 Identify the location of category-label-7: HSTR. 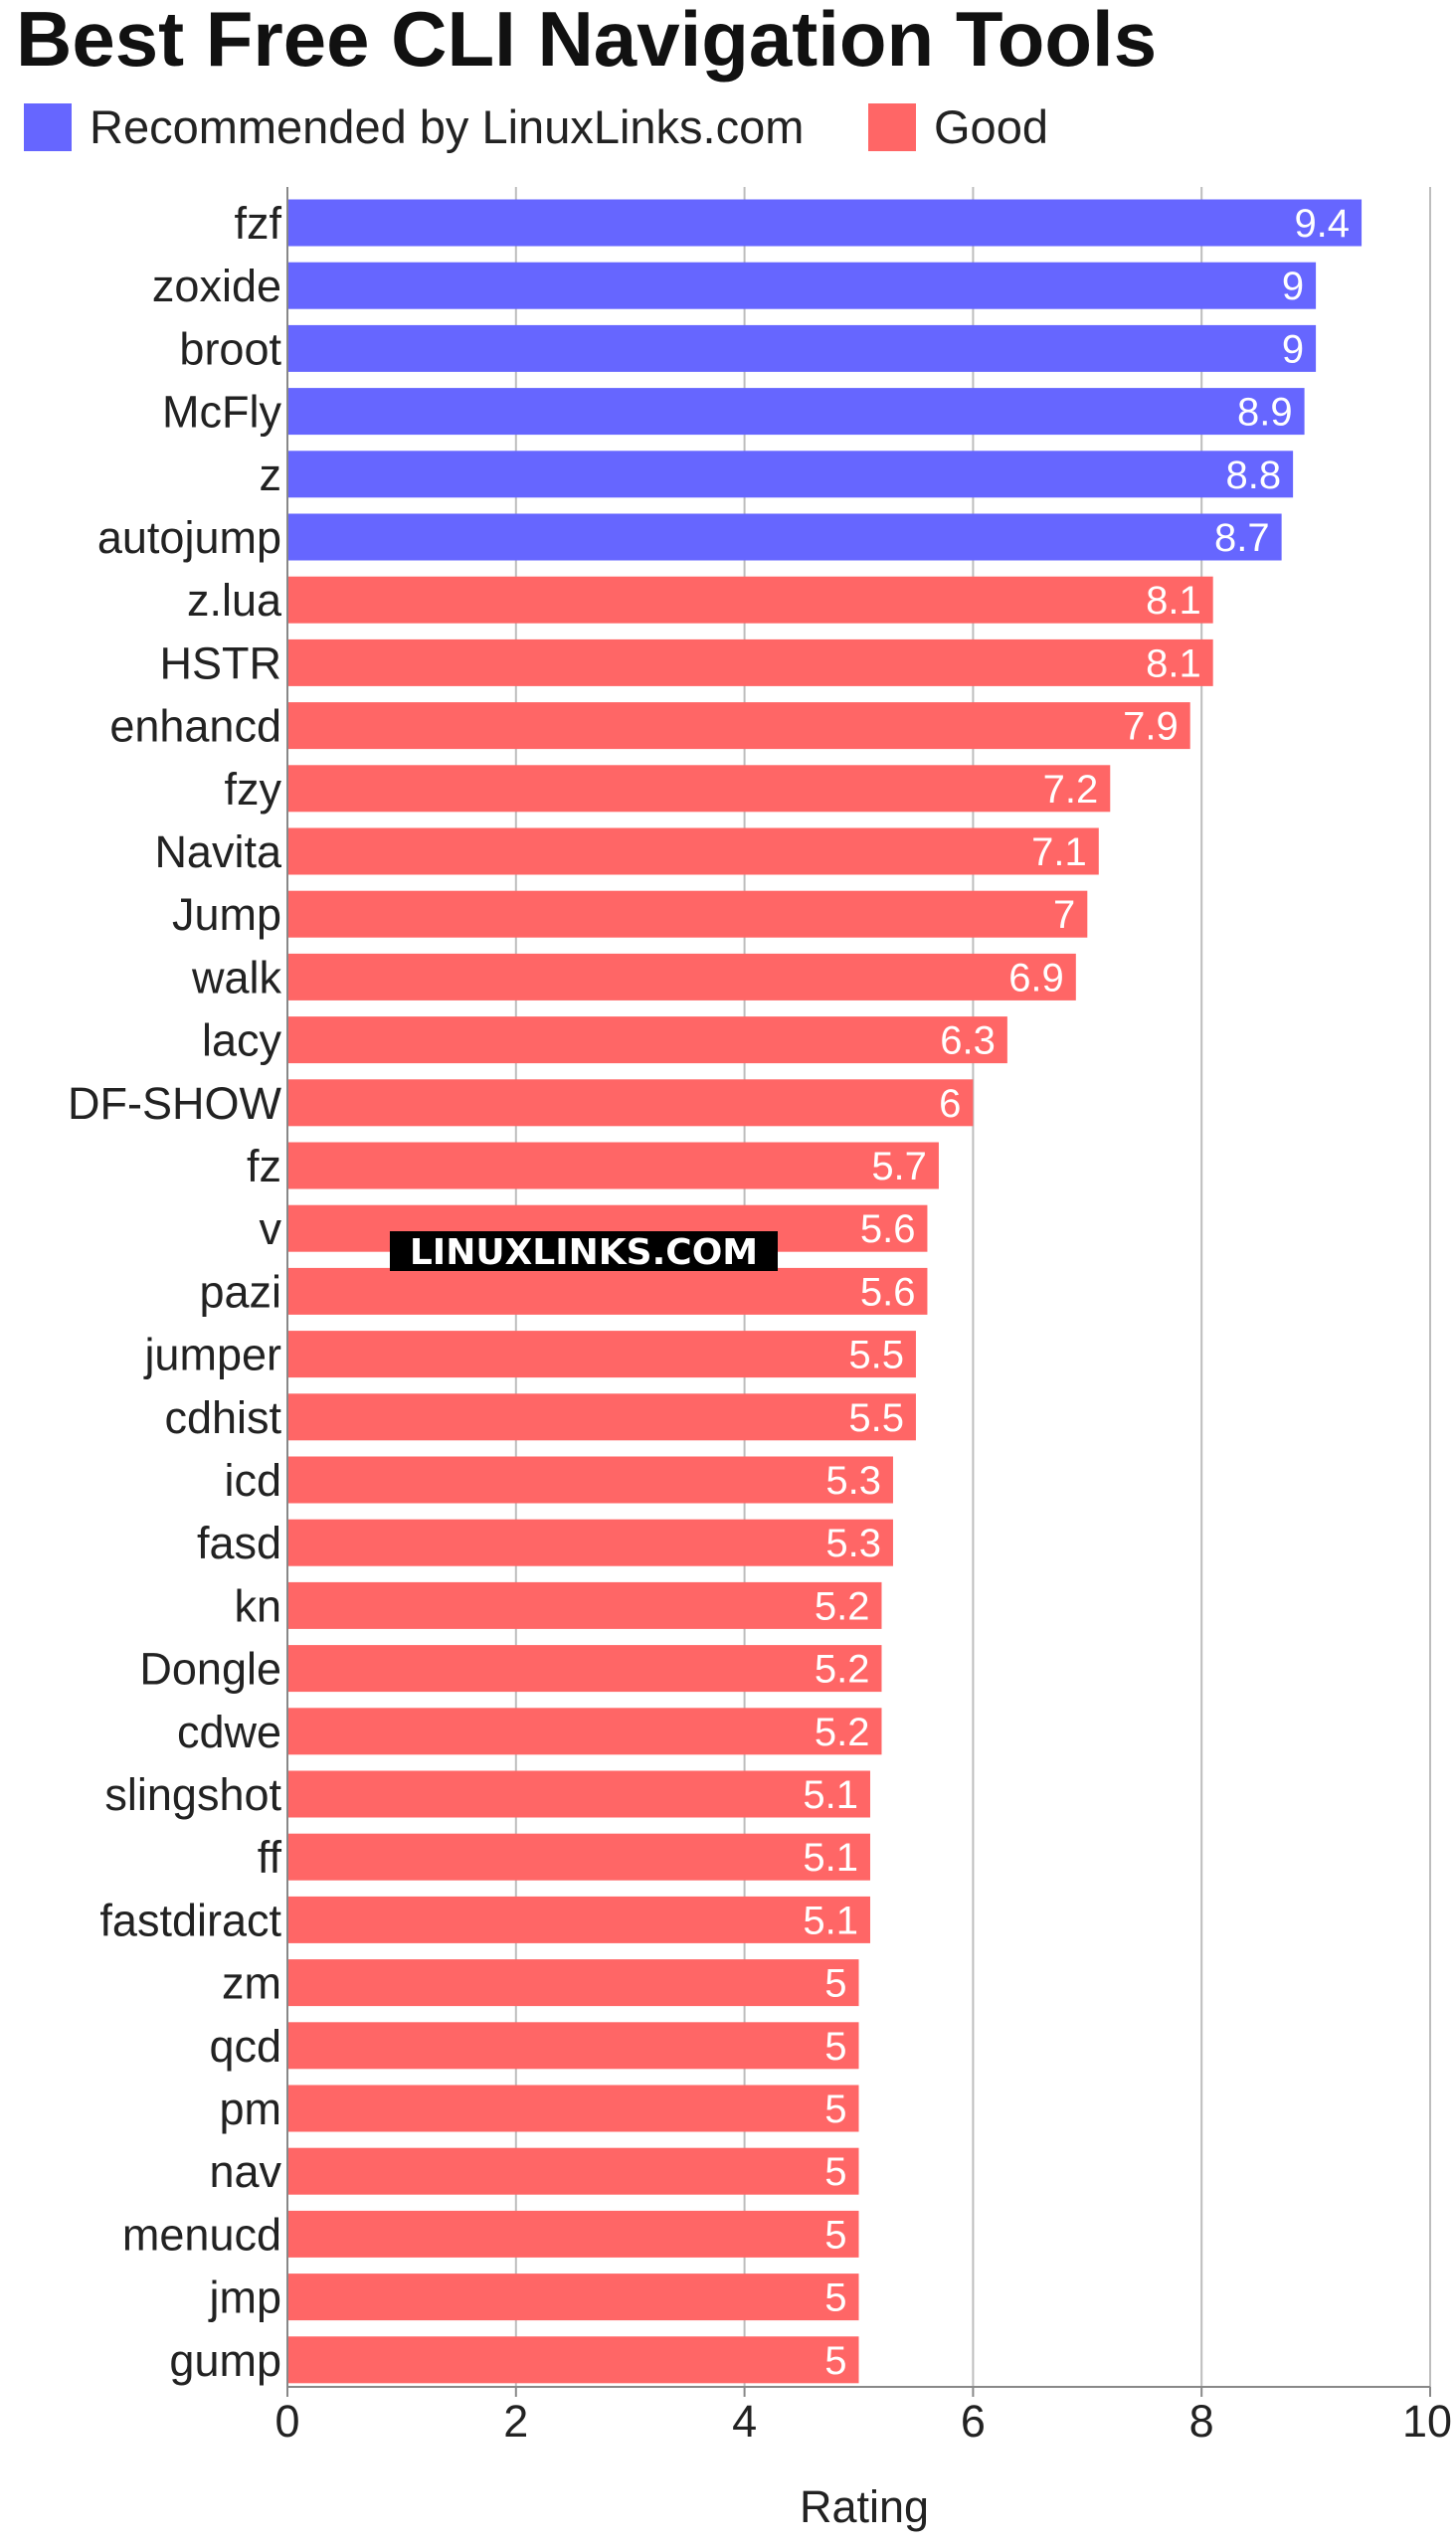
(221, 662).